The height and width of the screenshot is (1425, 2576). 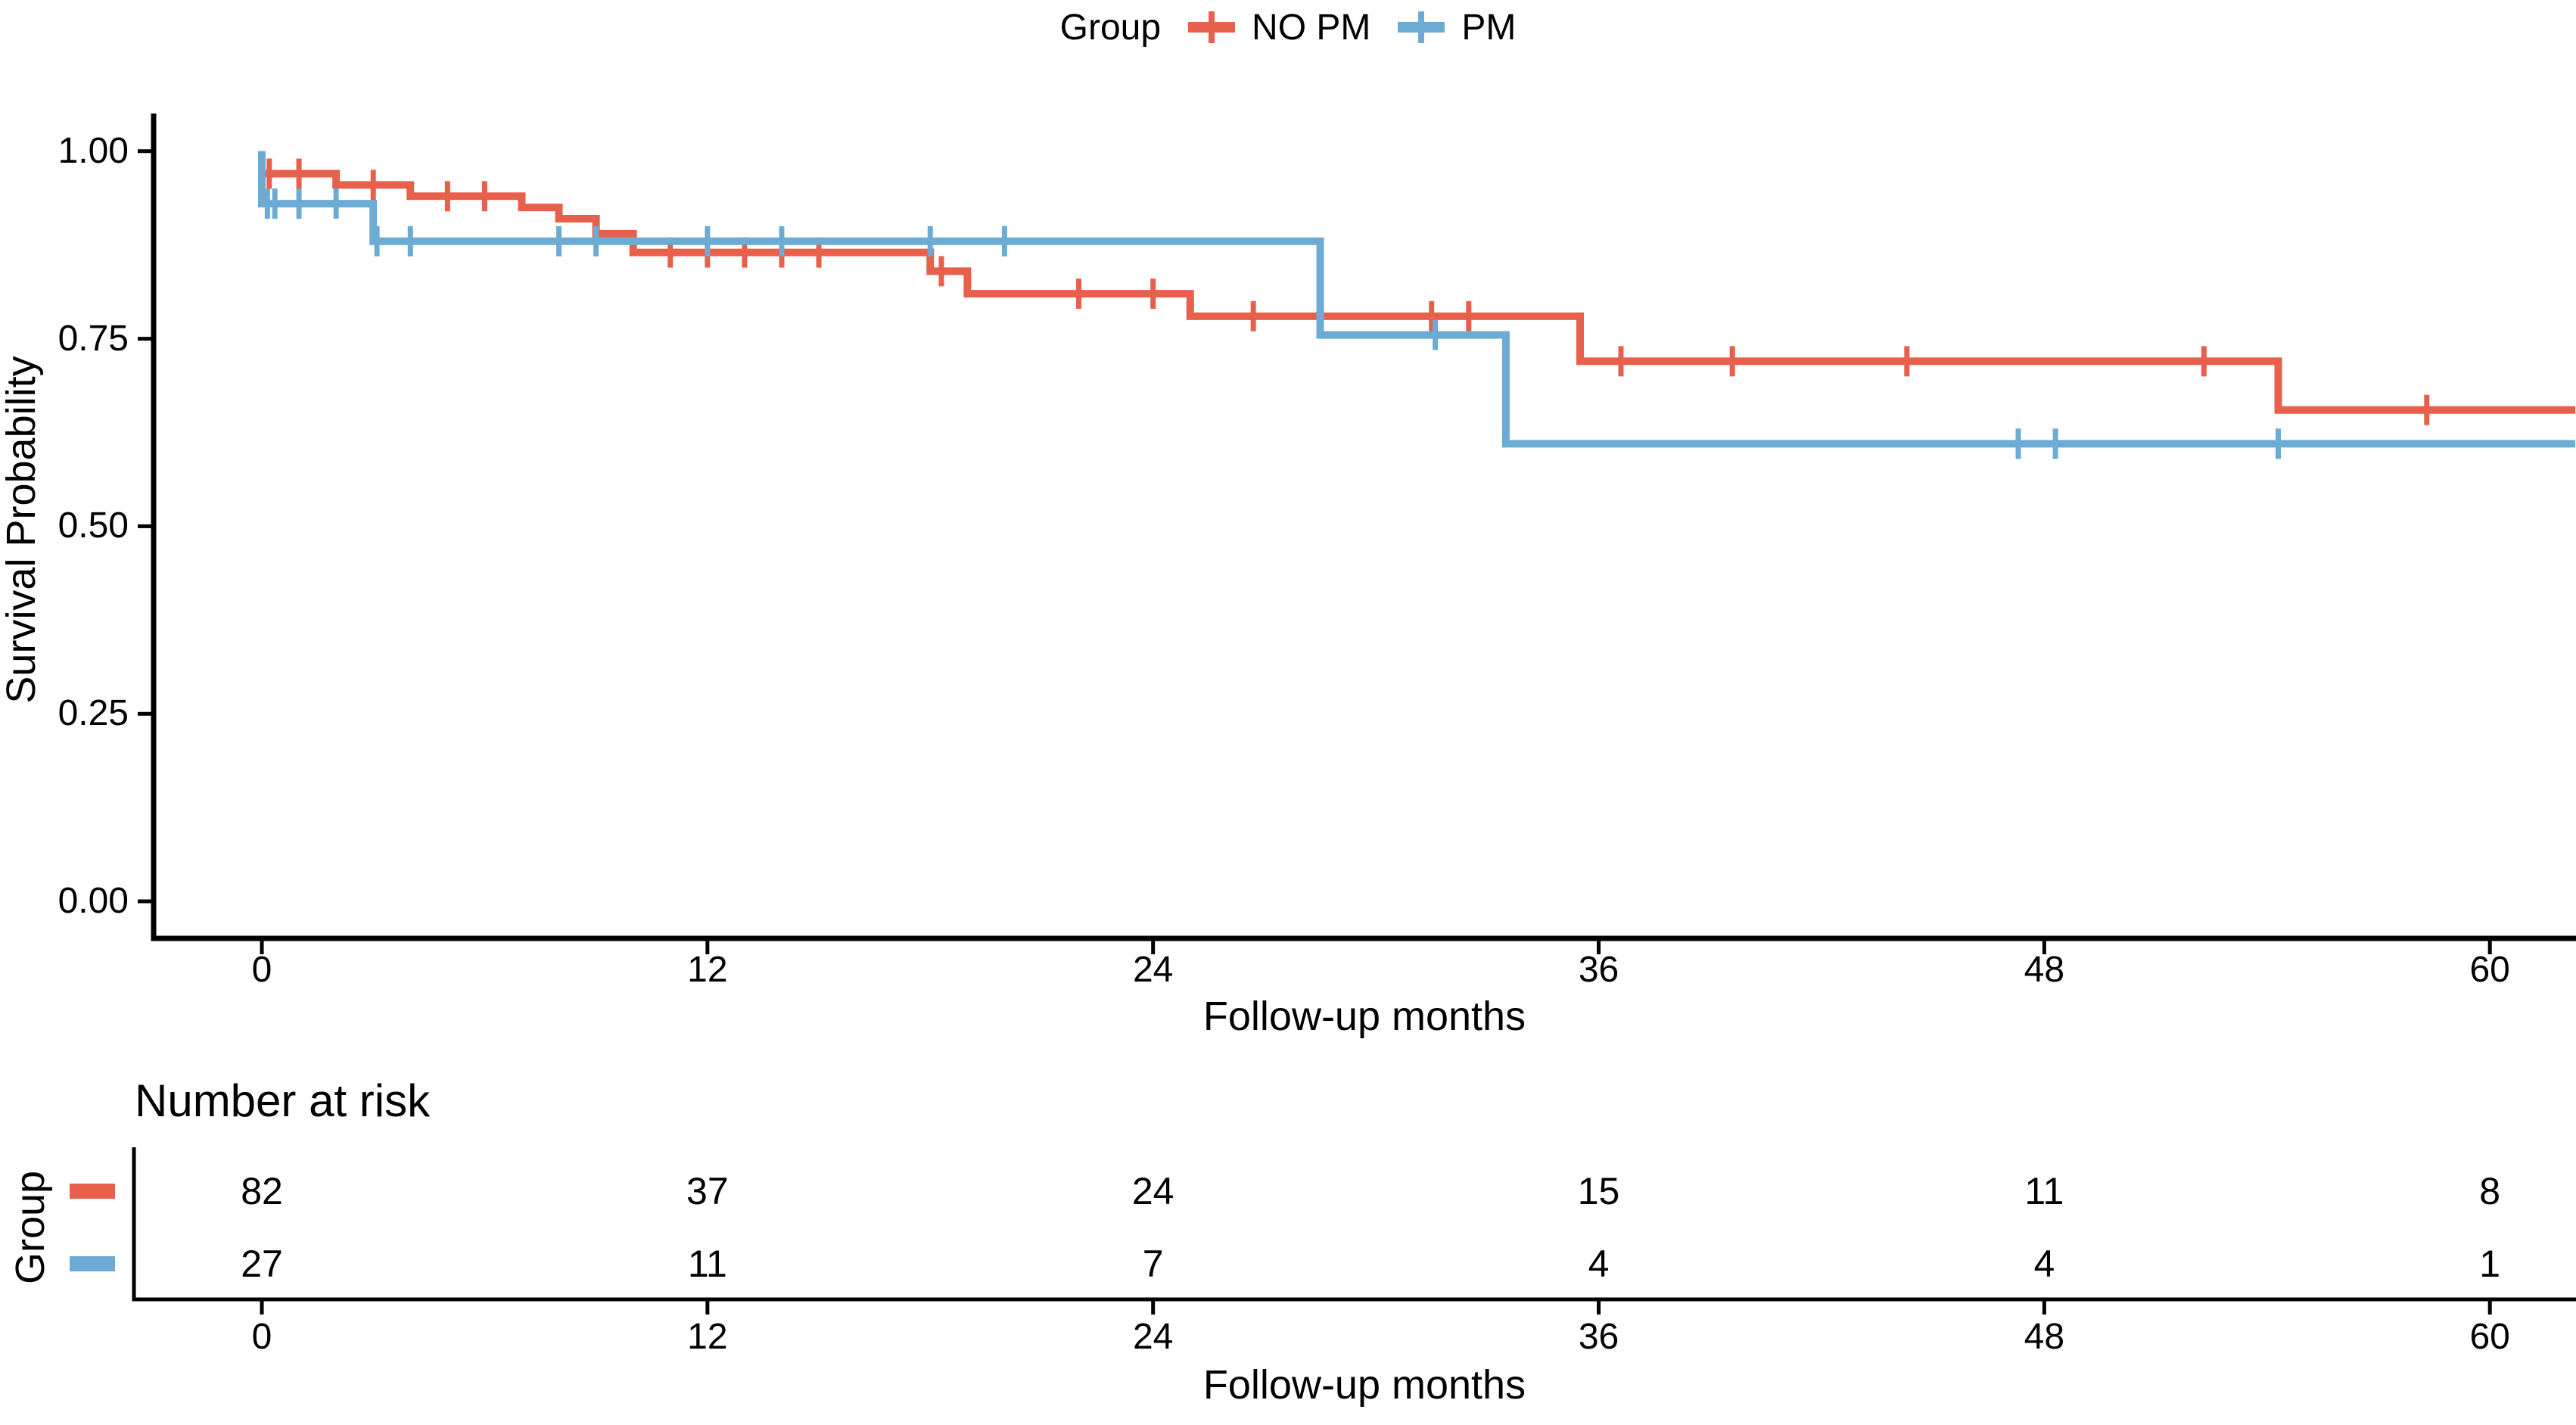 I want to click on x-tick-label: 36, so click(x=1599, y=970).